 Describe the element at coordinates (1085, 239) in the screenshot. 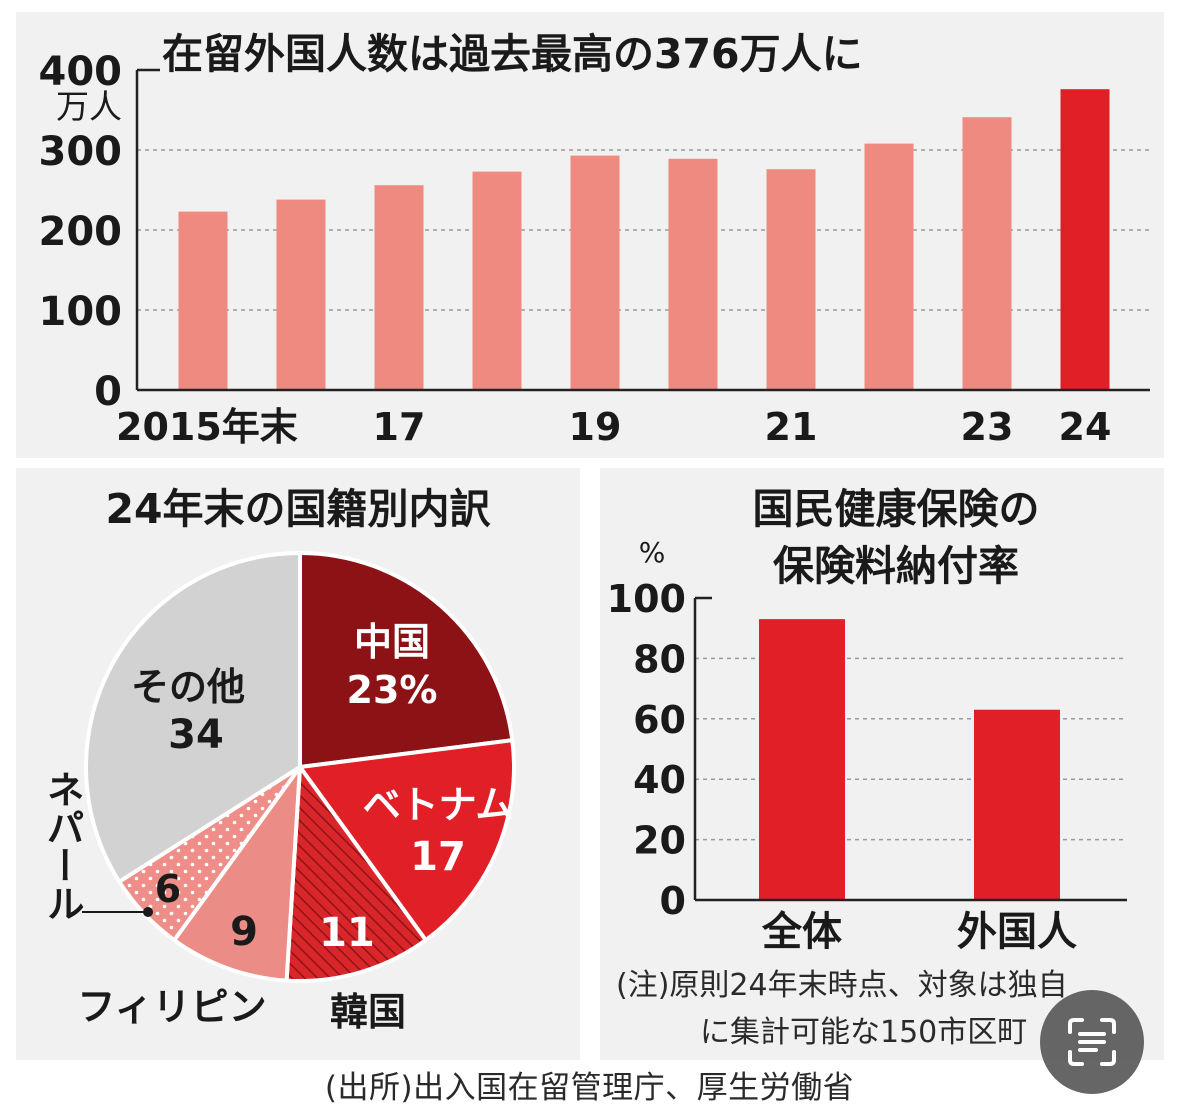

I see `bar-2024` at that location.